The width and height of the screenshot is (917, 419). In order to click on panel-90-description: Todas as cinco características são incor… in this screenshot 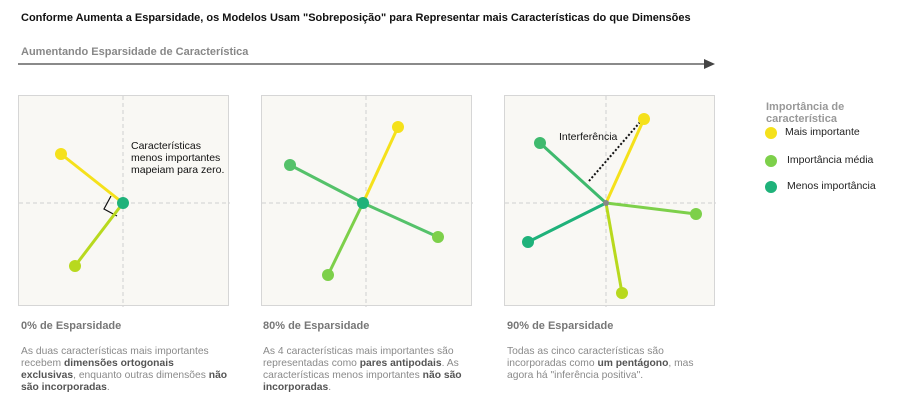, I will do `click(600, 363)`.